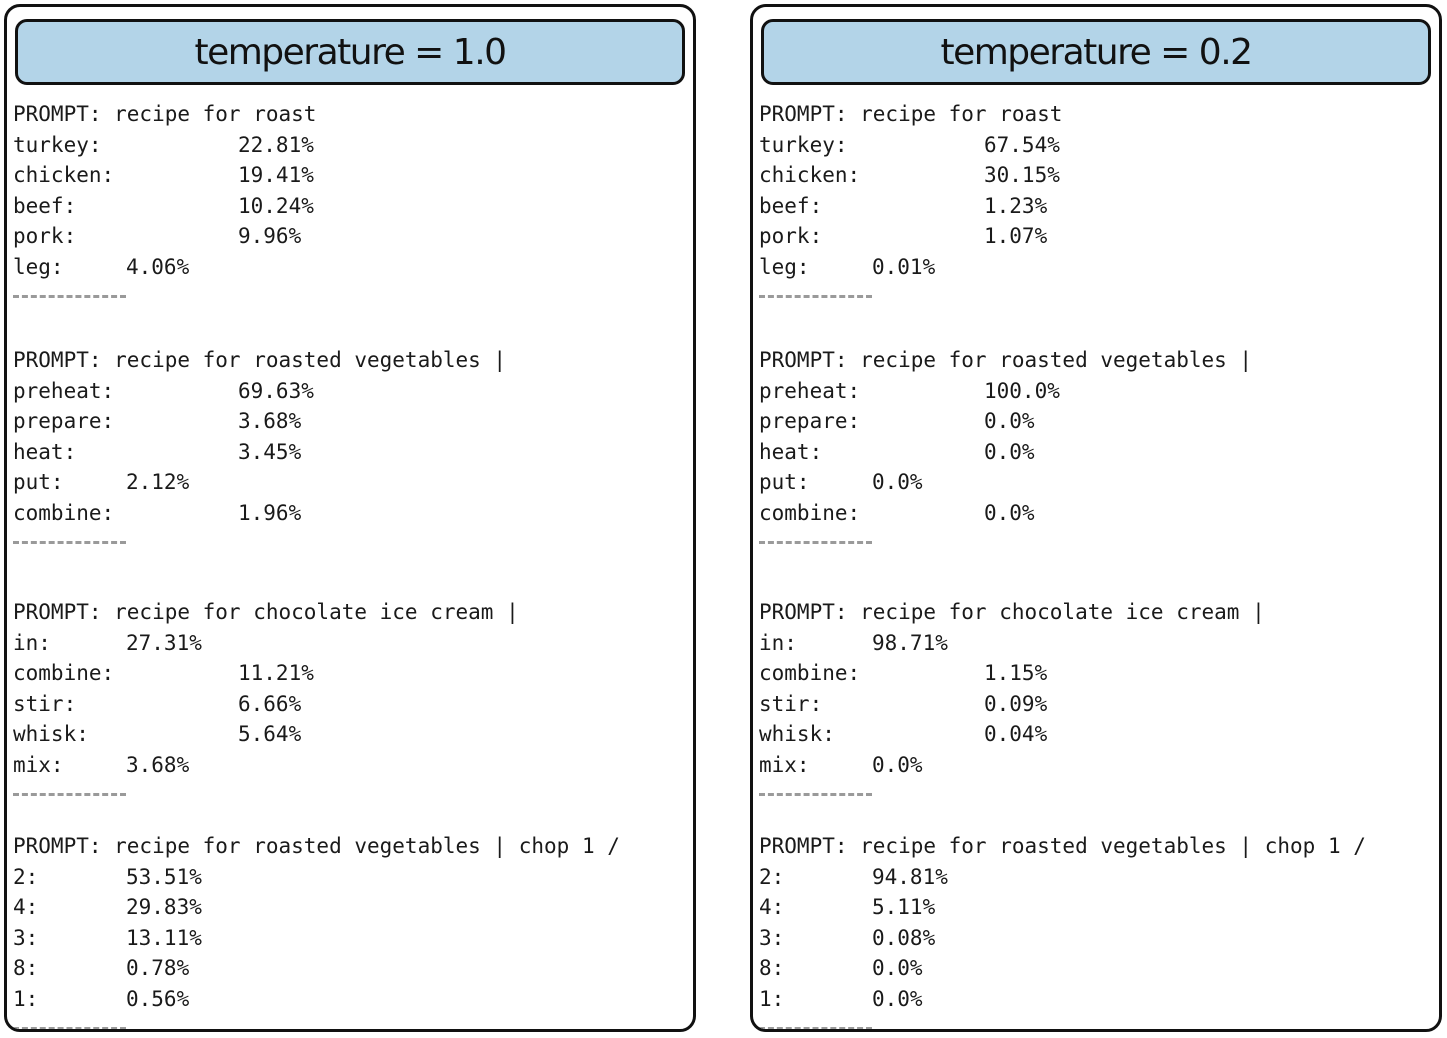  What do you see at coordinates (45, 236) in the screenshot?
I see `token-label: pork:` at bounding box center [45, 236].